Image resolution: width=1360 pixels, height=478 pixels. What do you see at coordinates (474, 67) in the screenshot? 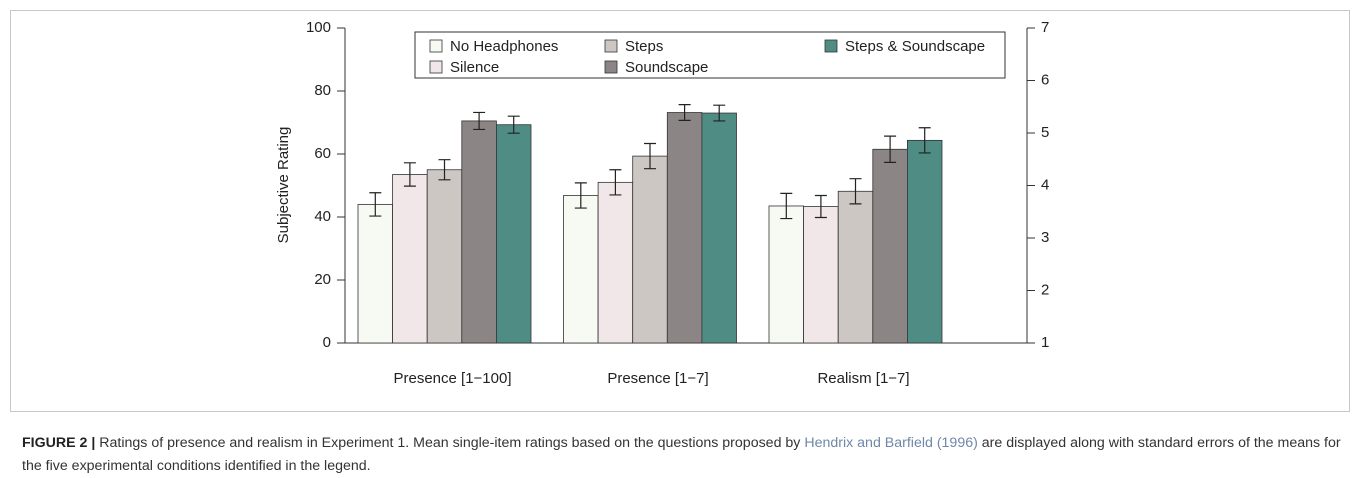
I see `legend-label: Silence` at bounding box center [474, 67].